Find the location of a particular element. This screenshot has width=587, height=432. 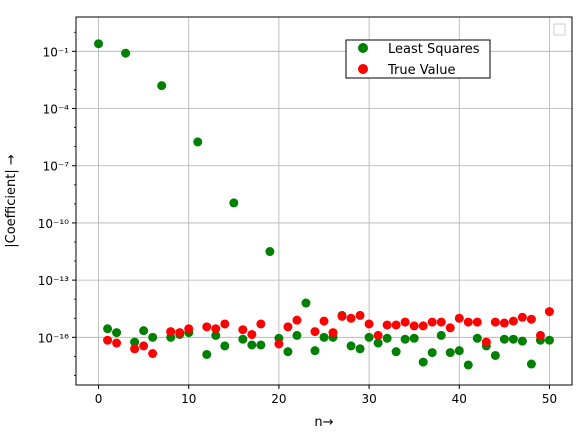

y-tick-label: 10⁻⁷ is located at coordinates (56, 167).